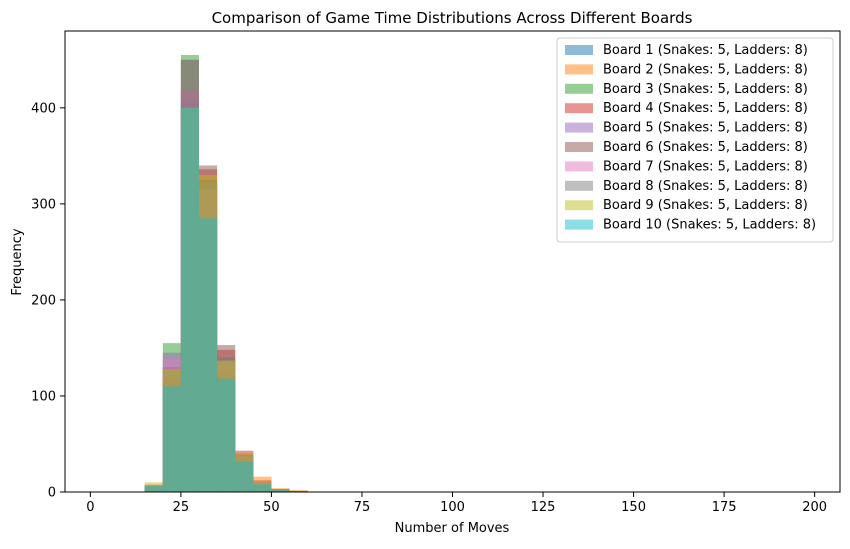  Describe the element at coordinates (705, 89) in the screenshot. I see `legend-label: Board 3 (Snakes: 5, Ladders: 8)` at that location.